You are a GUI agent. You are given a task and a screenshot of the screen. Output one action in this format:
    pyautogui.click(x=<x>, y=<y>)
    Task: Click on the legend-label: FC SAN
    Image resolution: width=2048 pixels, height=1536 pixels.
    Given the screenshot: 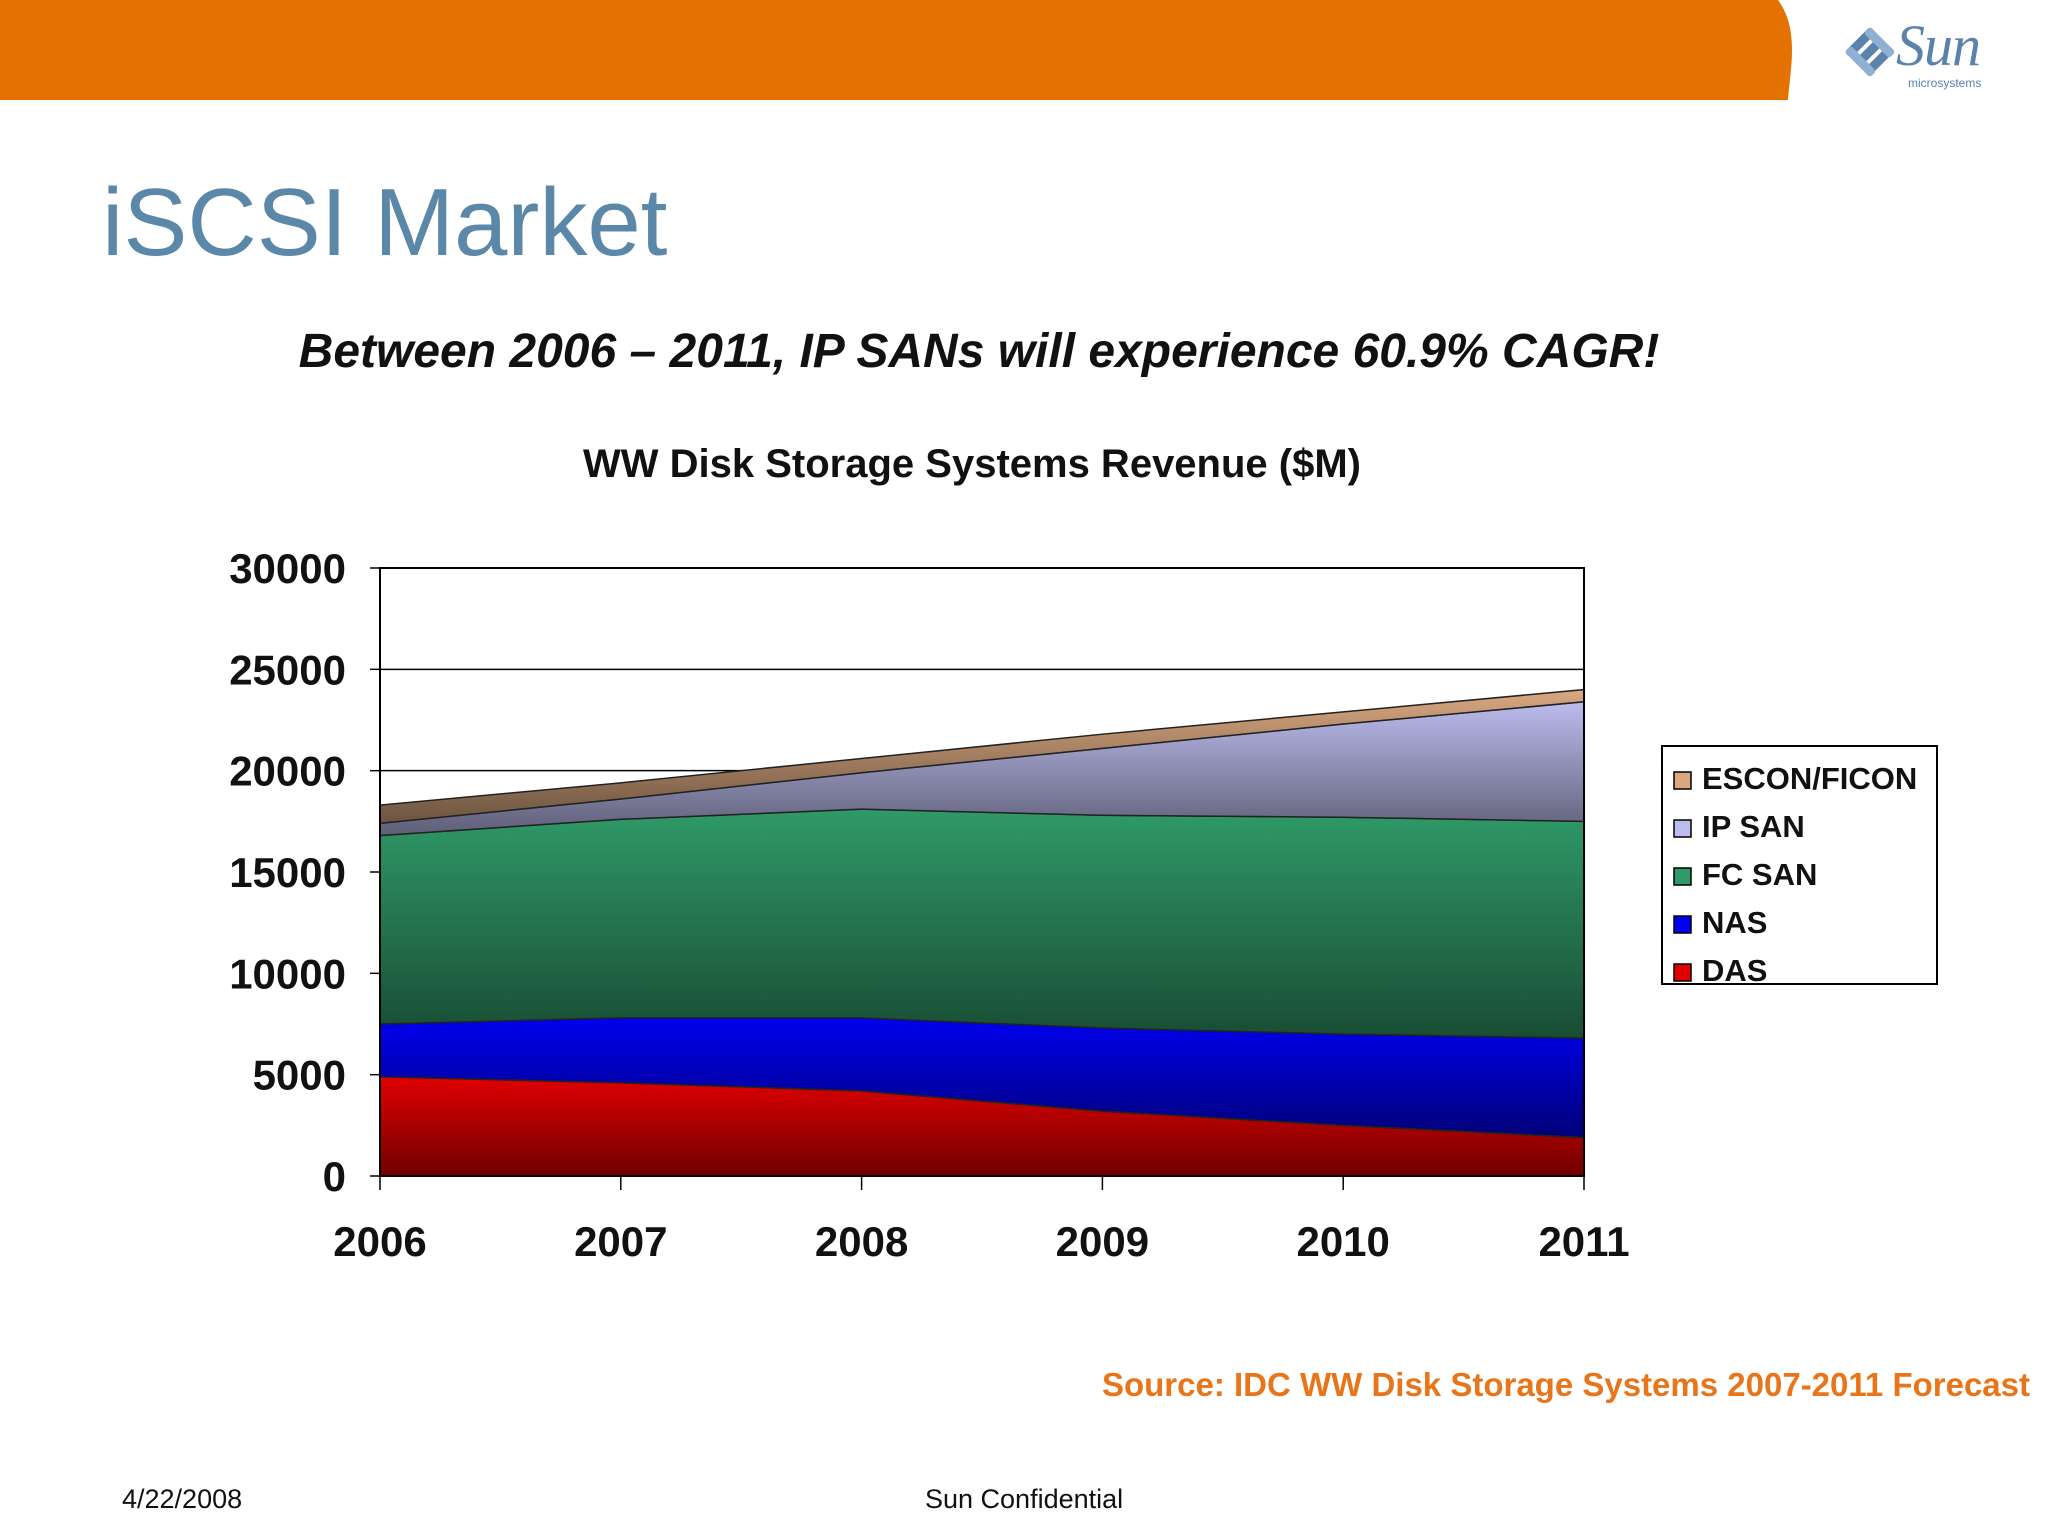 What is the action you would take?
    pyautogui.click(x=1759, y=874)
    